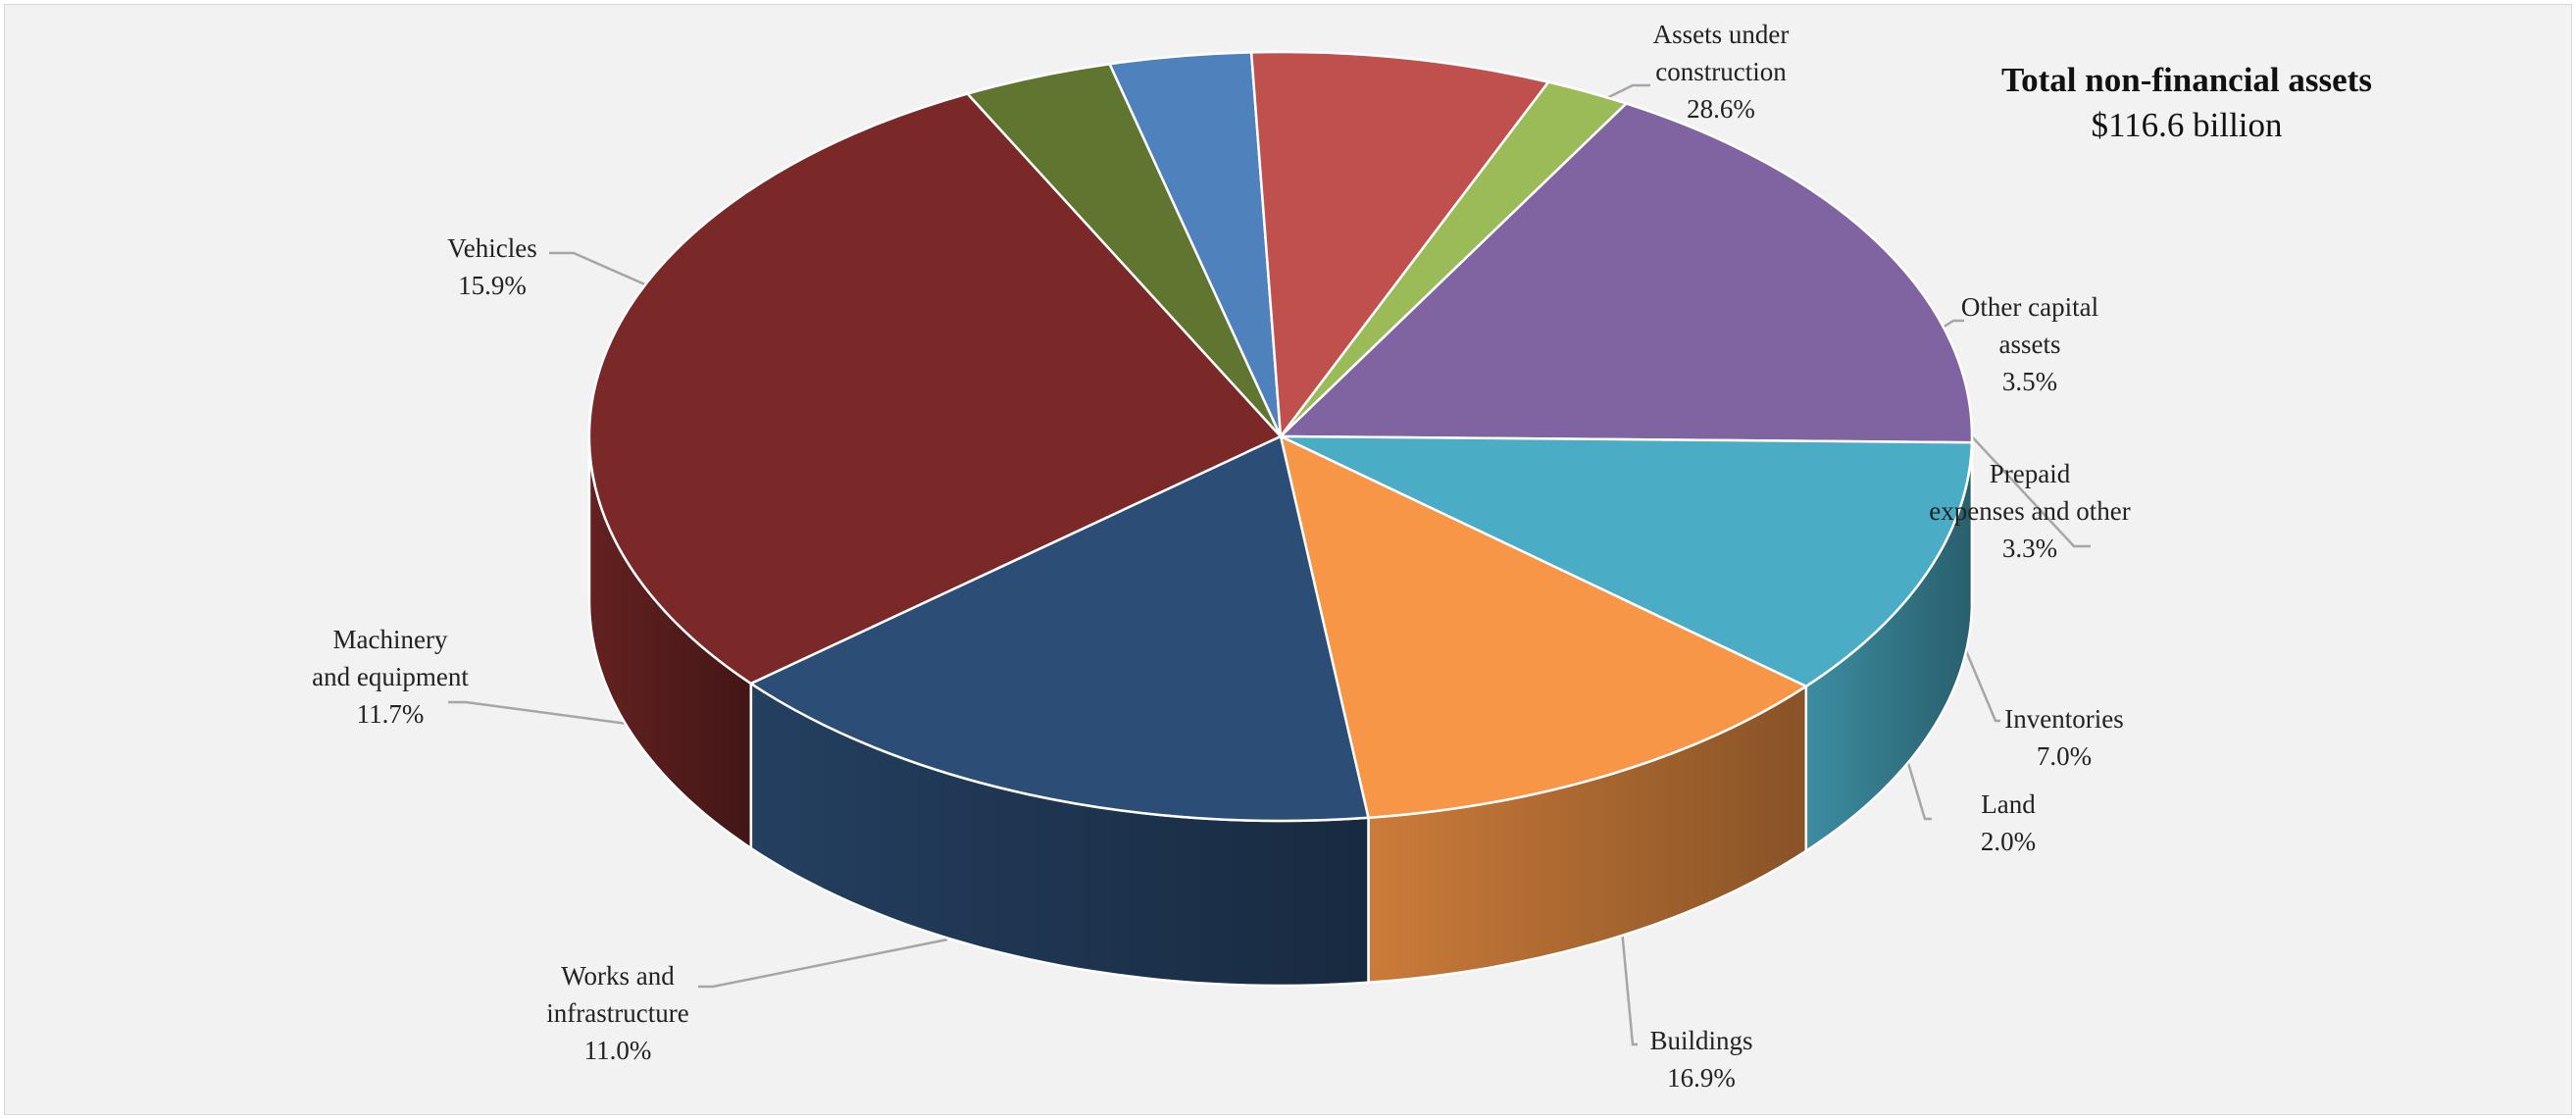  What do you see at coordinates (617, 1013) in the screenshot?
I see `slice-label-works-and-infrastructure: Works and infrastructure 11.0%` at bounding box center [617, 1013].